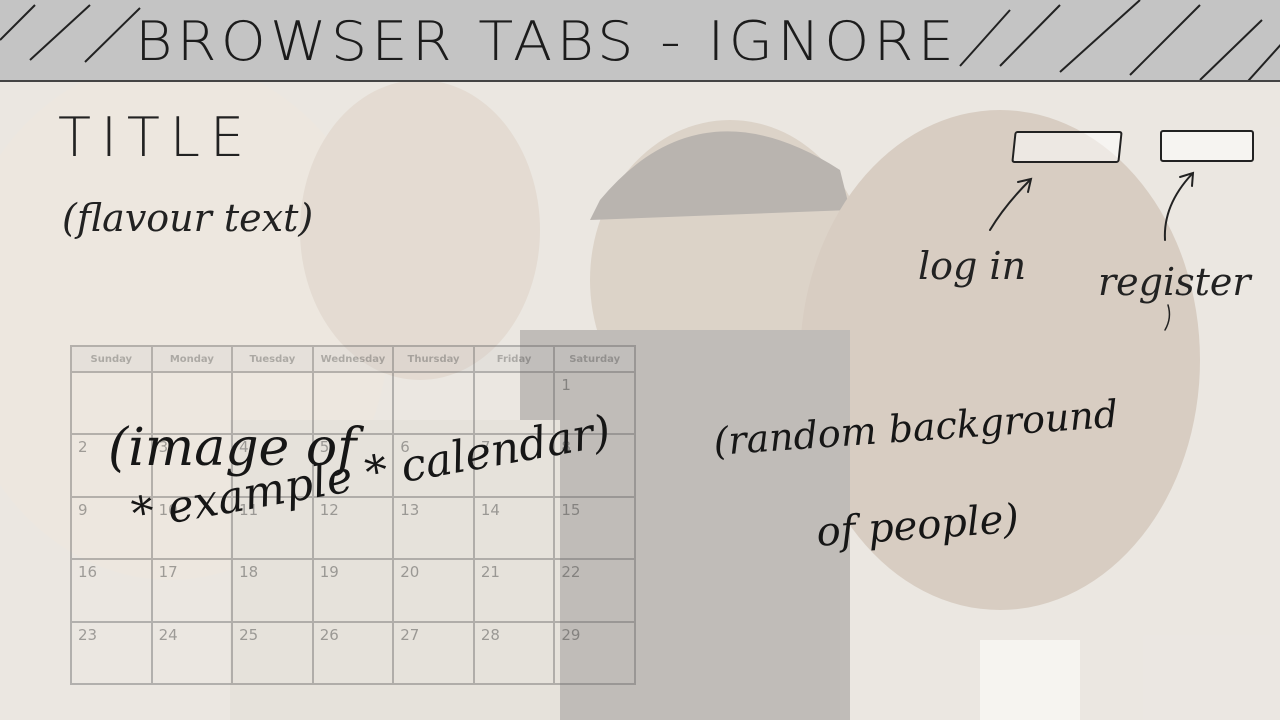  What do you see at coordinates (1067, 147) in the screenshot?
I see `login-button` at bounding box center [1067, 147].